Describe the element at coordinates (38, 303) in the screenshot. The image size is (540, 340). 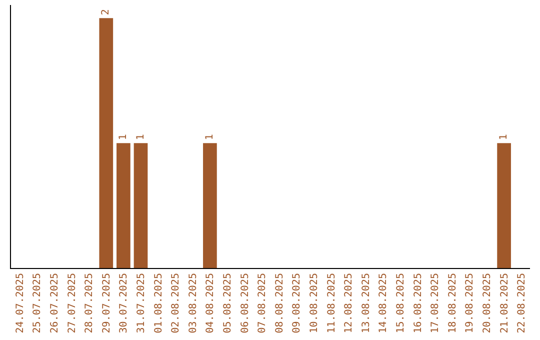
I see `x-tick-label: 25.07.2025` at that location.